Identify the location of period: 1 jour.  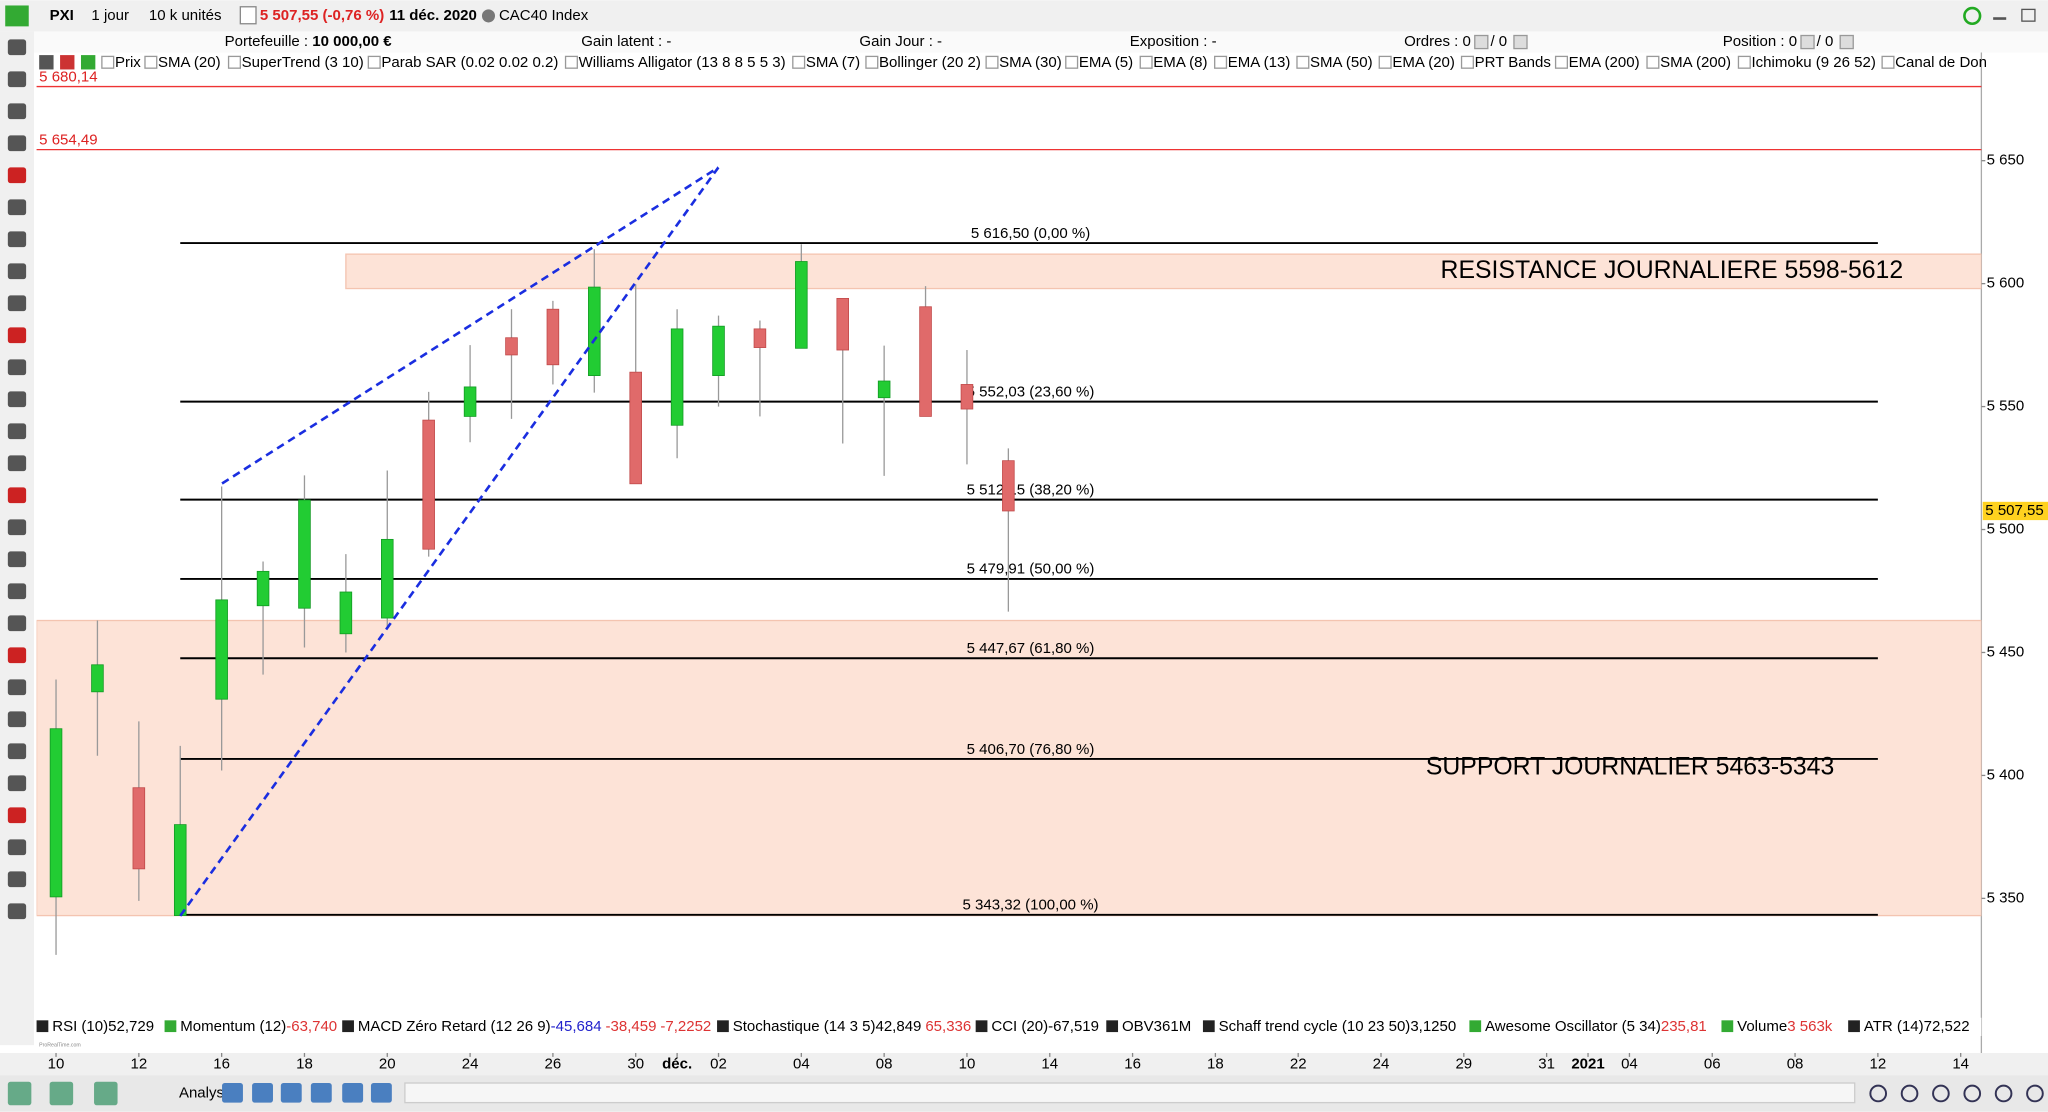
(110, 15).